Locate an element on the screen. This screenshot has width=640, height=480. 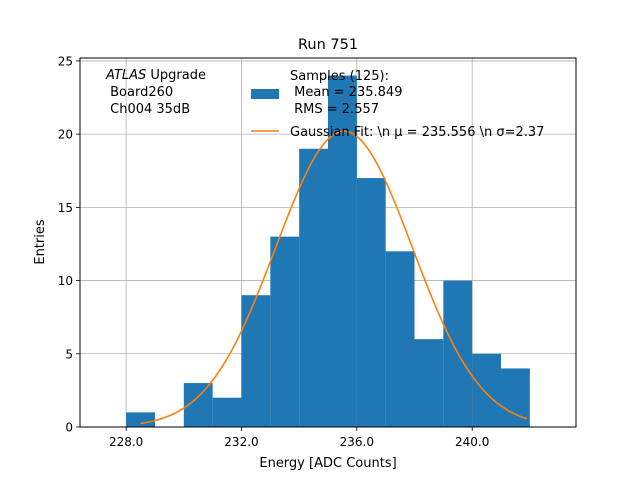
y-tick-label: 25 is located at coordinates (65, 61).